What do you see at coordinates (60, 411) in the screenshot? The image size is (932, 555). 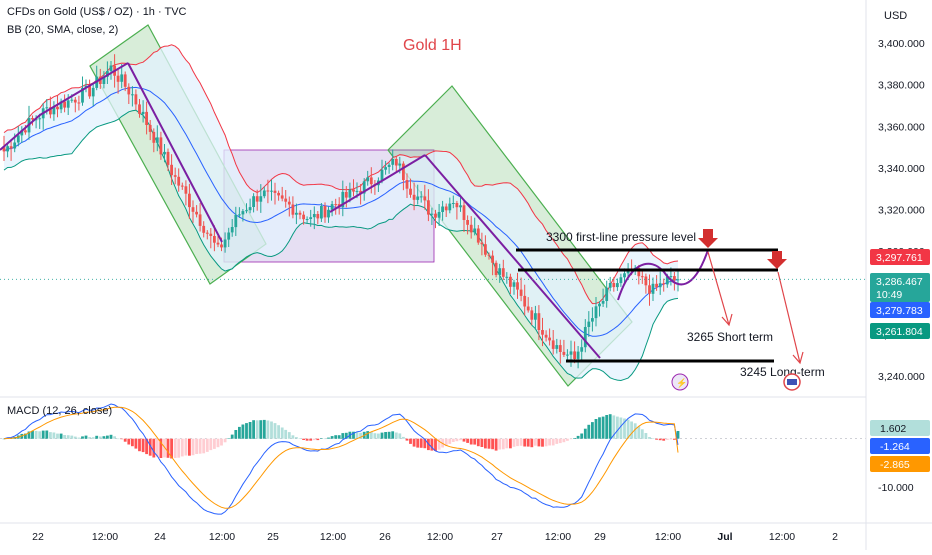 I see `macd-indicator-label: MACD (12, 26, close)` at bounding box center [60, 411].